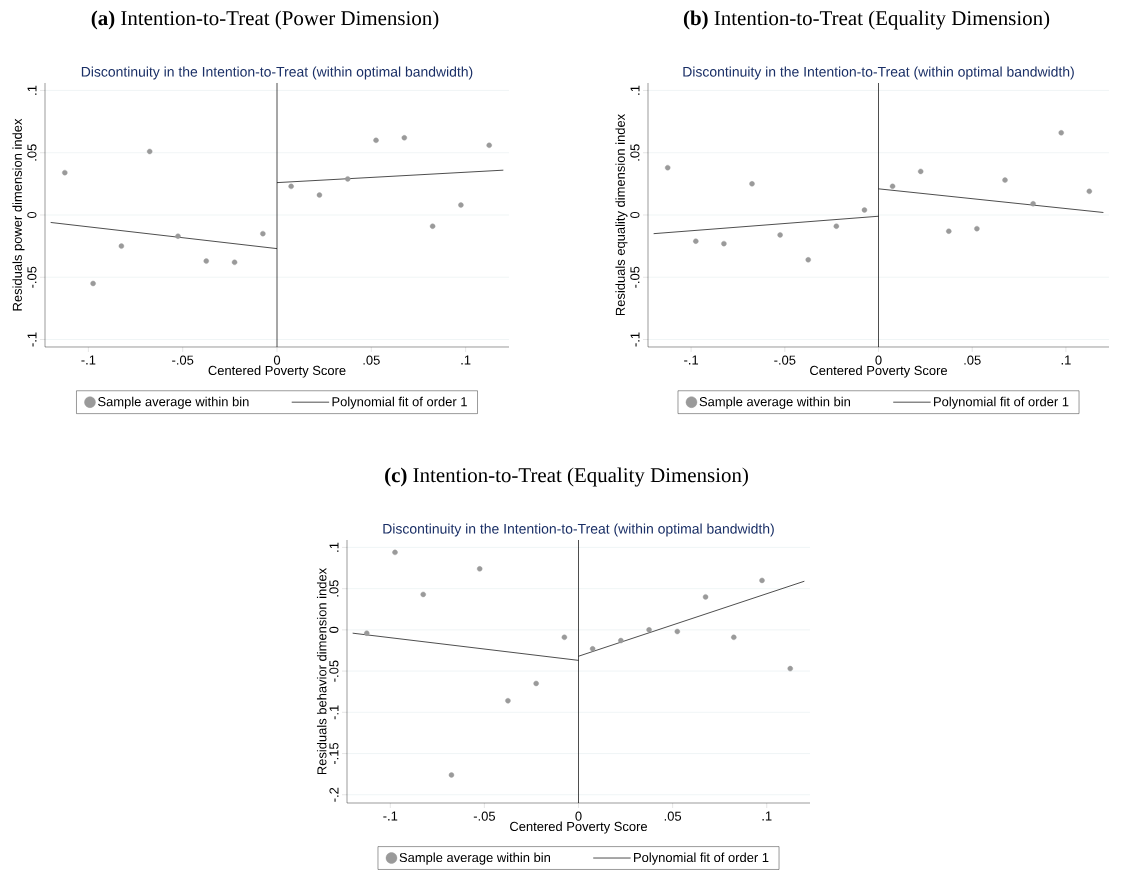 The image size is (1125, 873). What do you see at coordinates (265, 20) in the screenshot?
I see `chart-title: (a) Intention-to-Treat (Power Dimension)` at bounding box center [265, 20].